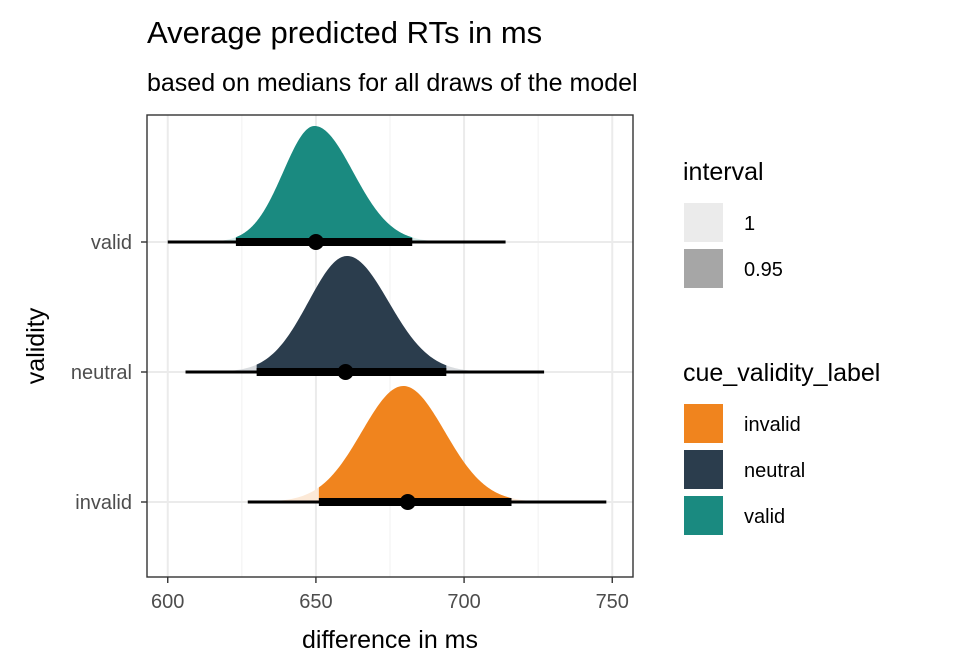 This screenshot has width=960, height=672. What do you see at coordinates (774, 471) in the screenshot?
I see `legend-label: neutral` at bounding box center [774, 471].